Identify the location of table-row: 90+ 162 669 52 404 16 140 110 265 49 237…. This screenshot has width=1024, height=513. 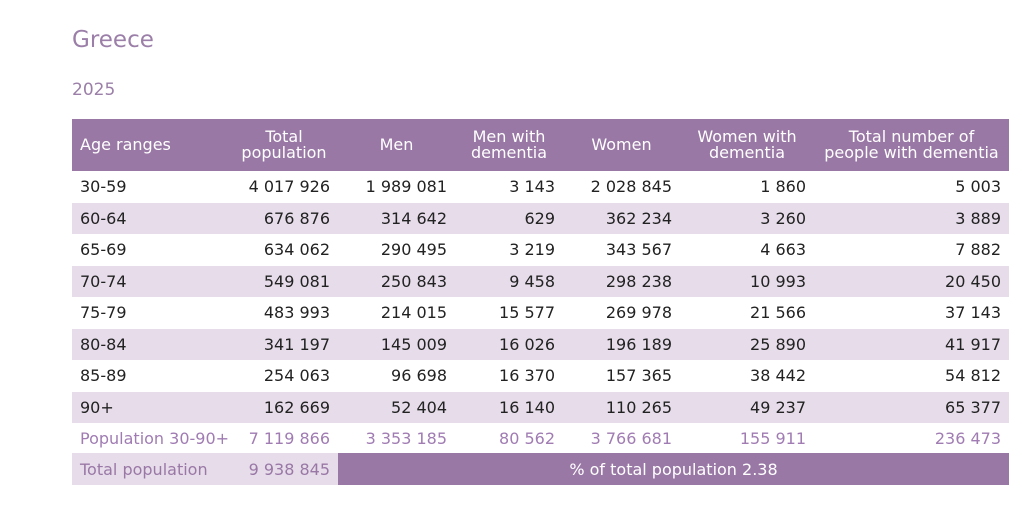
(540, 407).